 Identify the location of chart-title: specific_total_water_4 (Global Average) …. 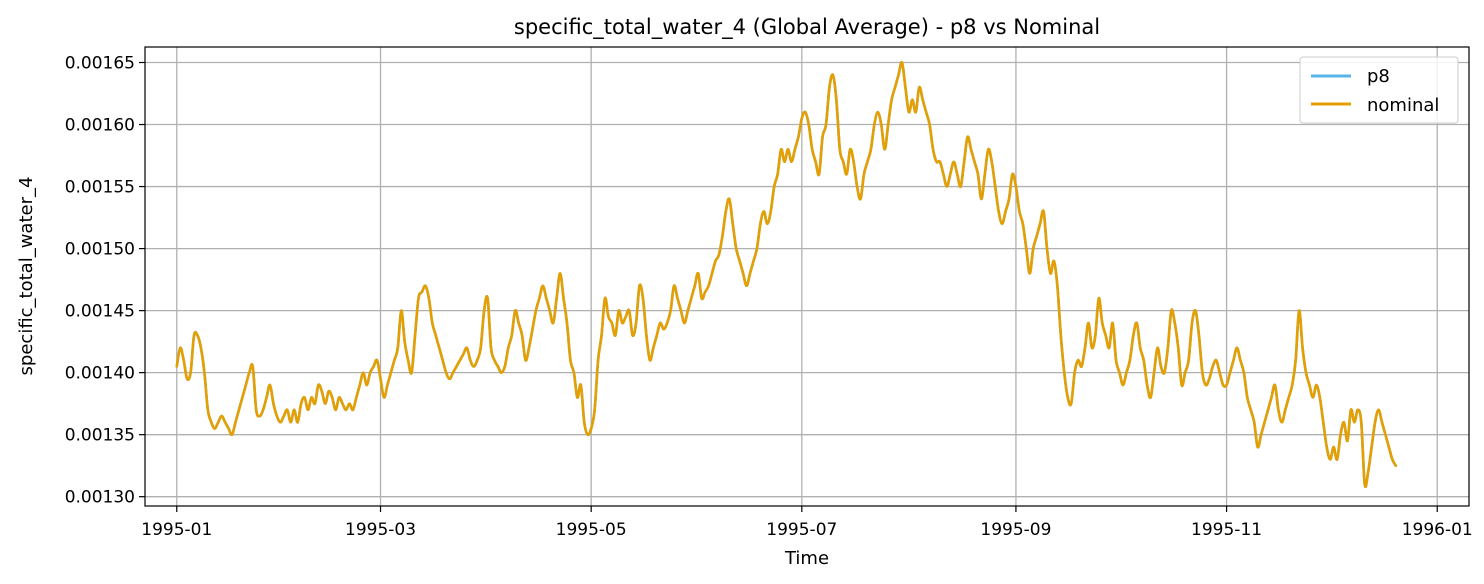
(807, 27).